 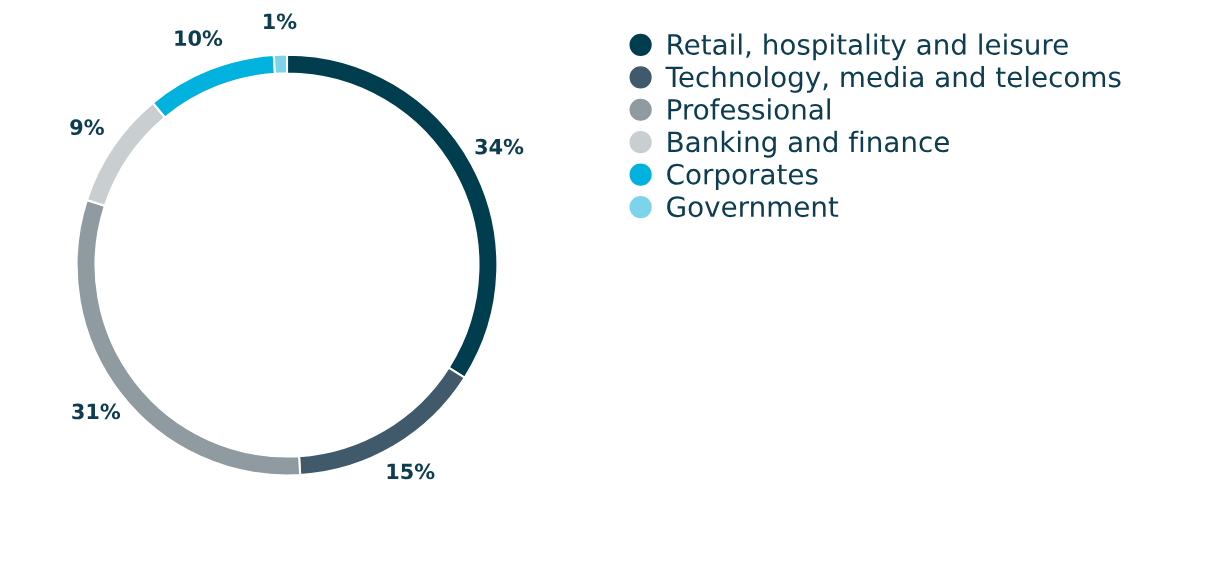 I want to click on data-label: 10%, so click(x=199, y=38).